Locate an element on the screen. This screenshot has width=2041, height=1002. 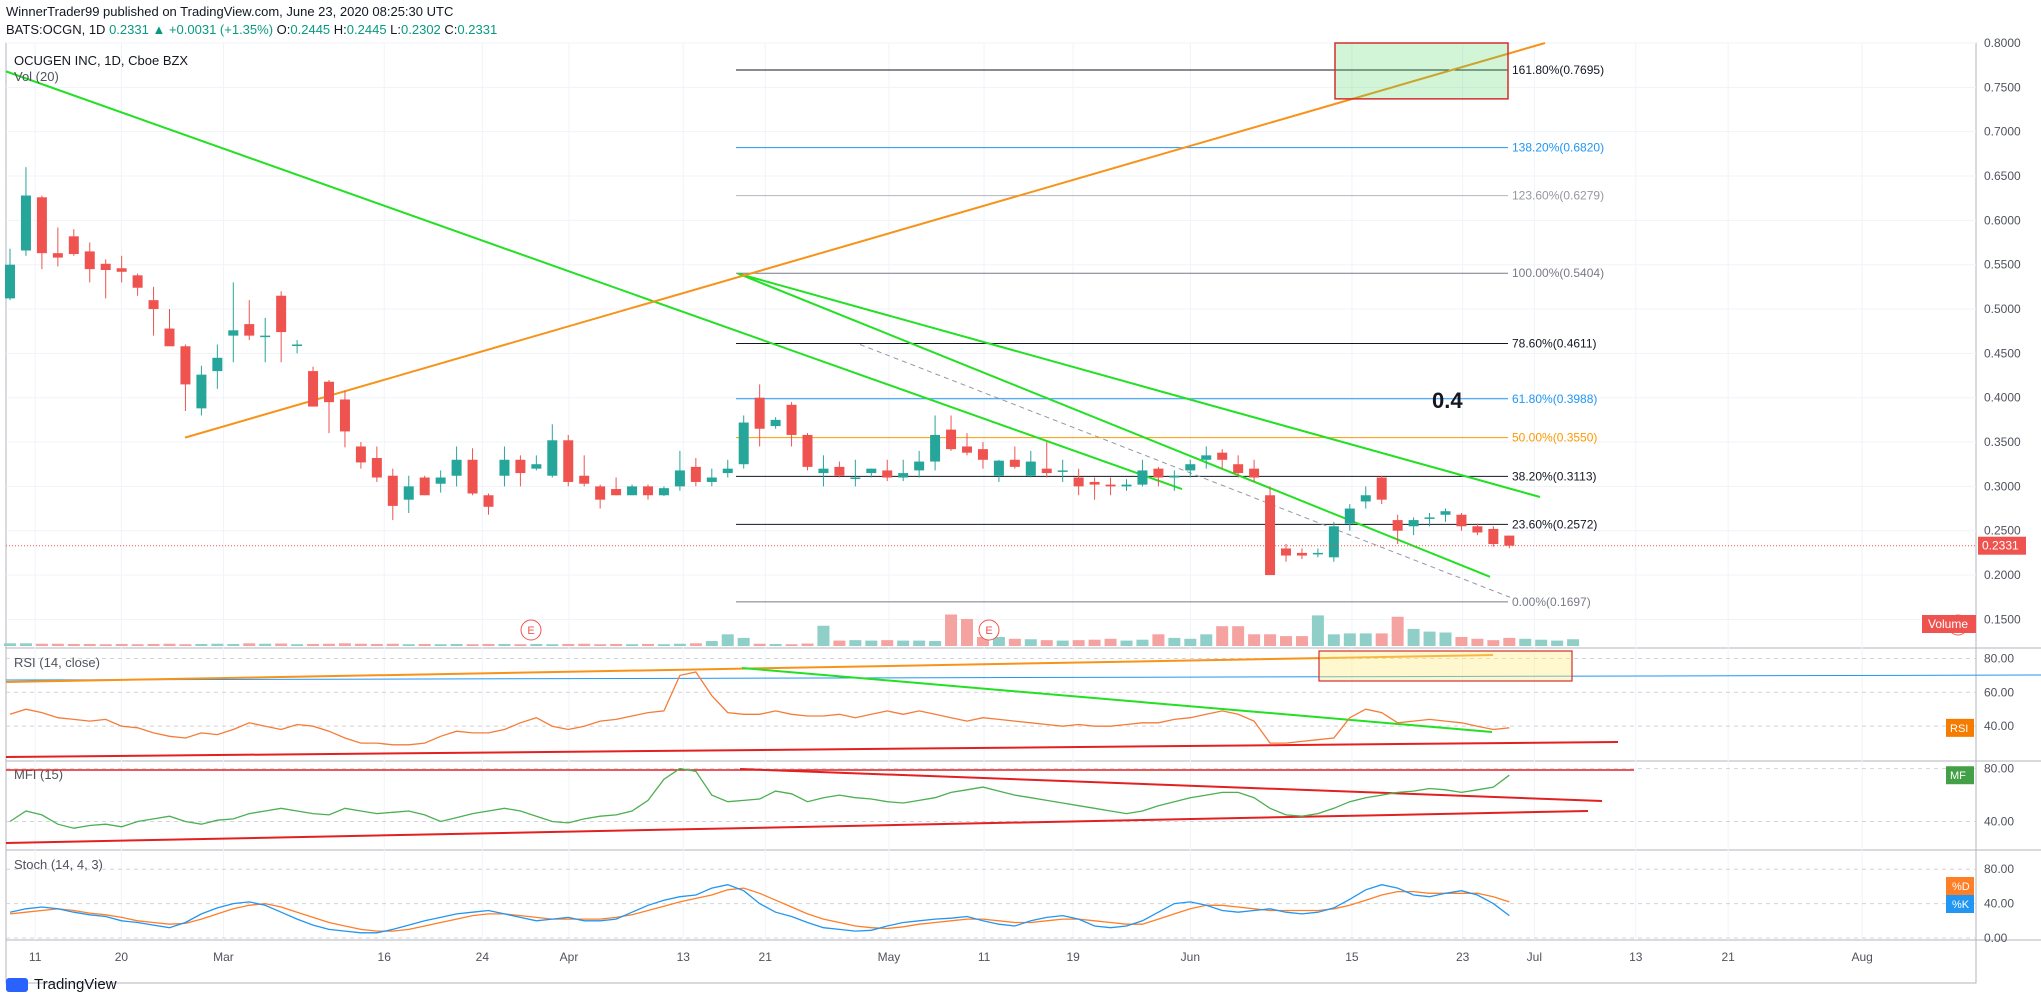
green-trendline is located at coordinates (1114, 425).